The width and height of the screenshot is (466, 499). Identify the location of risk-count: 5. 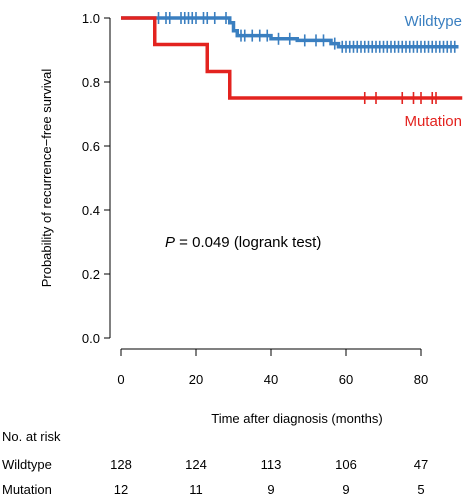
(420, 489).